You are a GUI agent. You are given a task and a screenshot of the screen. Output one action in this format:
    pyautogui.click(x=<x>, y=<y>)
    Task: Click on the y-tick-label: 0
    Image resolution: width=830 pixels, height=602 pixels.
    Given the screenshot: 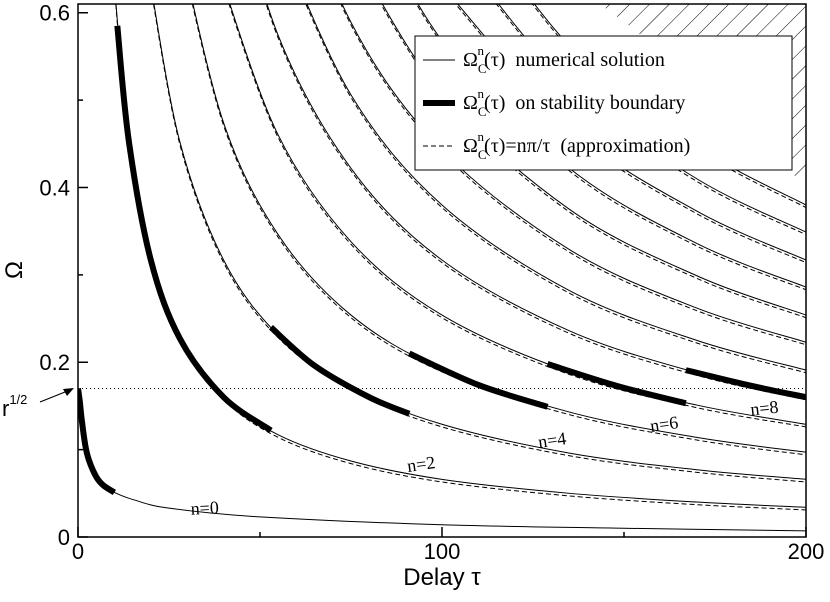 What is the action you would take?
    pyautogui.click(x=64, y=537)
    